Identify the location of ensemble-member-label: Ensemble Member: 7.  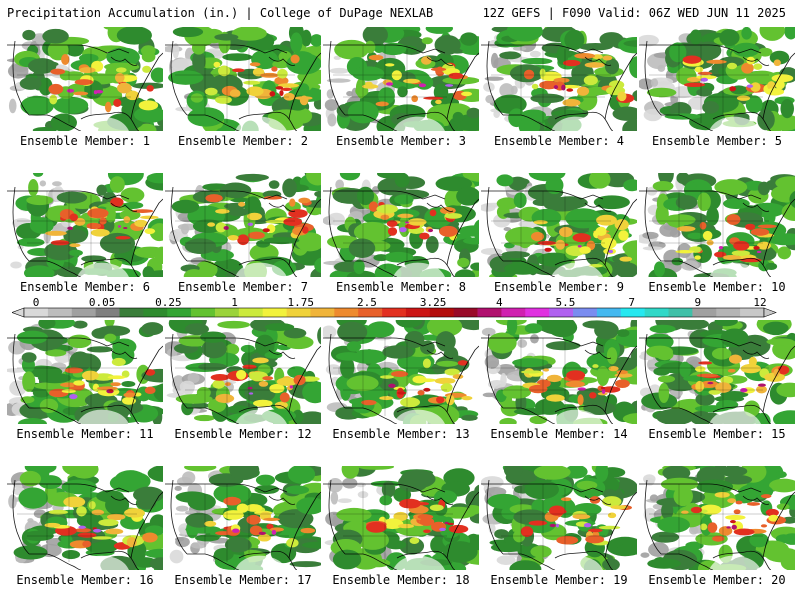
(243, 287).